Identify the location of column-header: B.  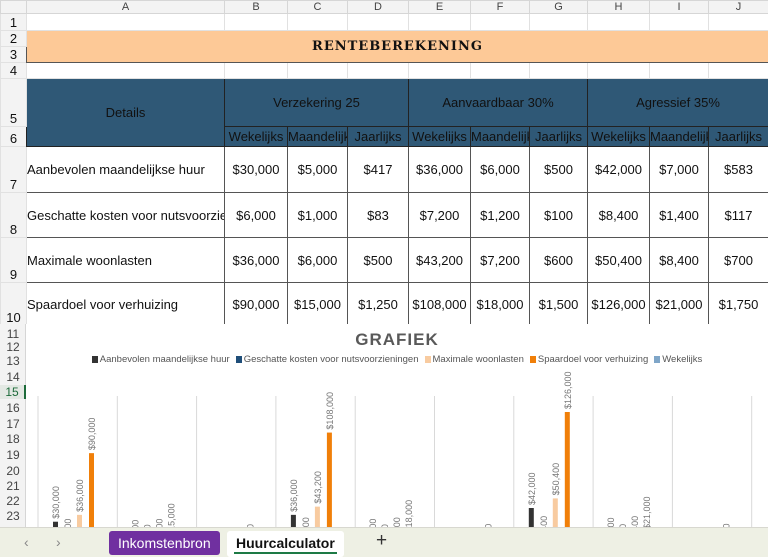
(256, 7).